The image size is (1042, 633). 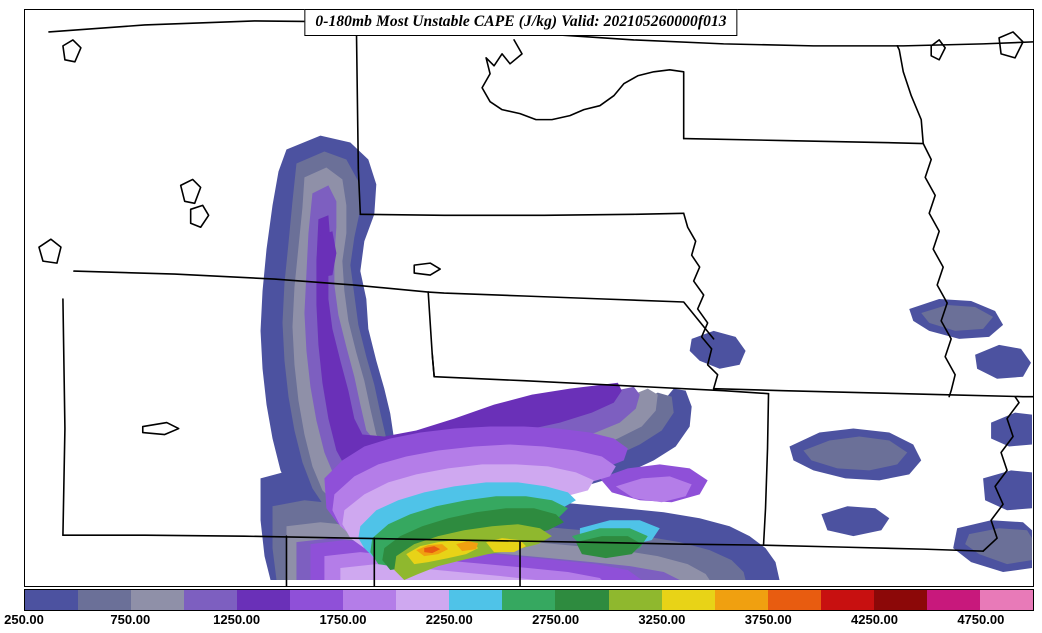 I want to click on lake-outline-a, so click(x=72, y=51).